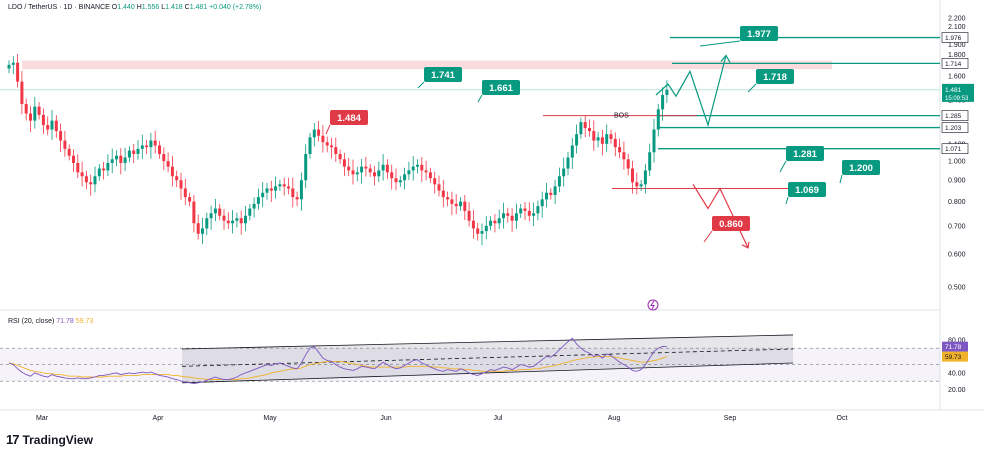 The image size is (984, 455). Describe the element at coordinates (42, 418) in the screenshot. I see `time-axis-tick: Mar` at that location.